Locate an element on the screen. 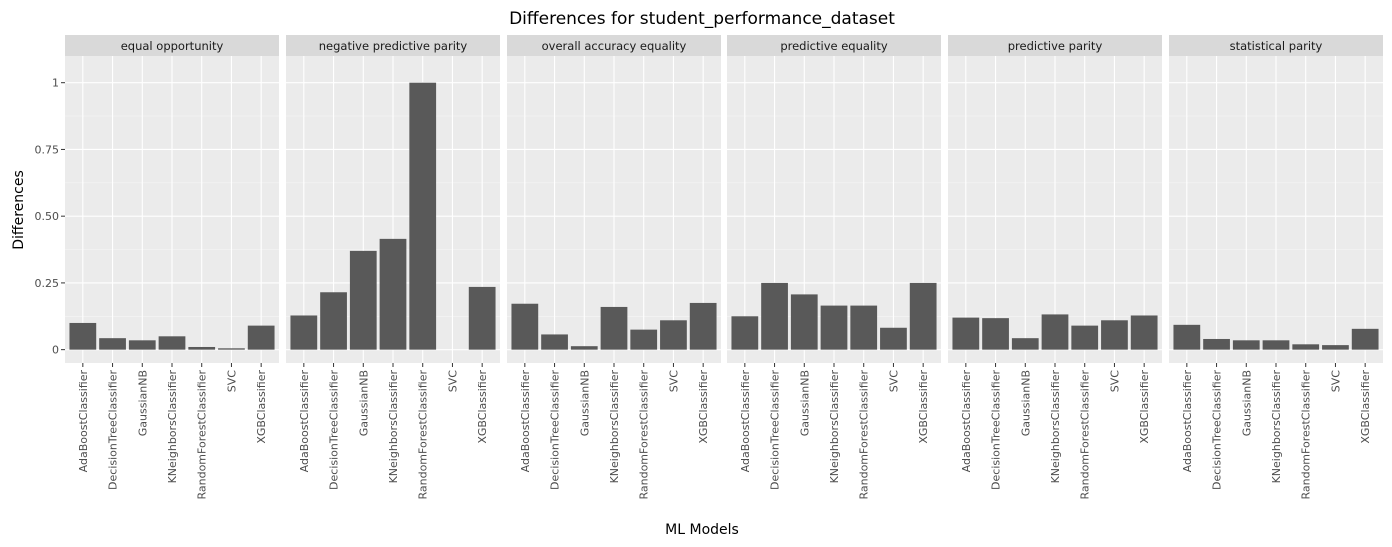  y-axis-title: Differences is located at coordinates (19, 209).